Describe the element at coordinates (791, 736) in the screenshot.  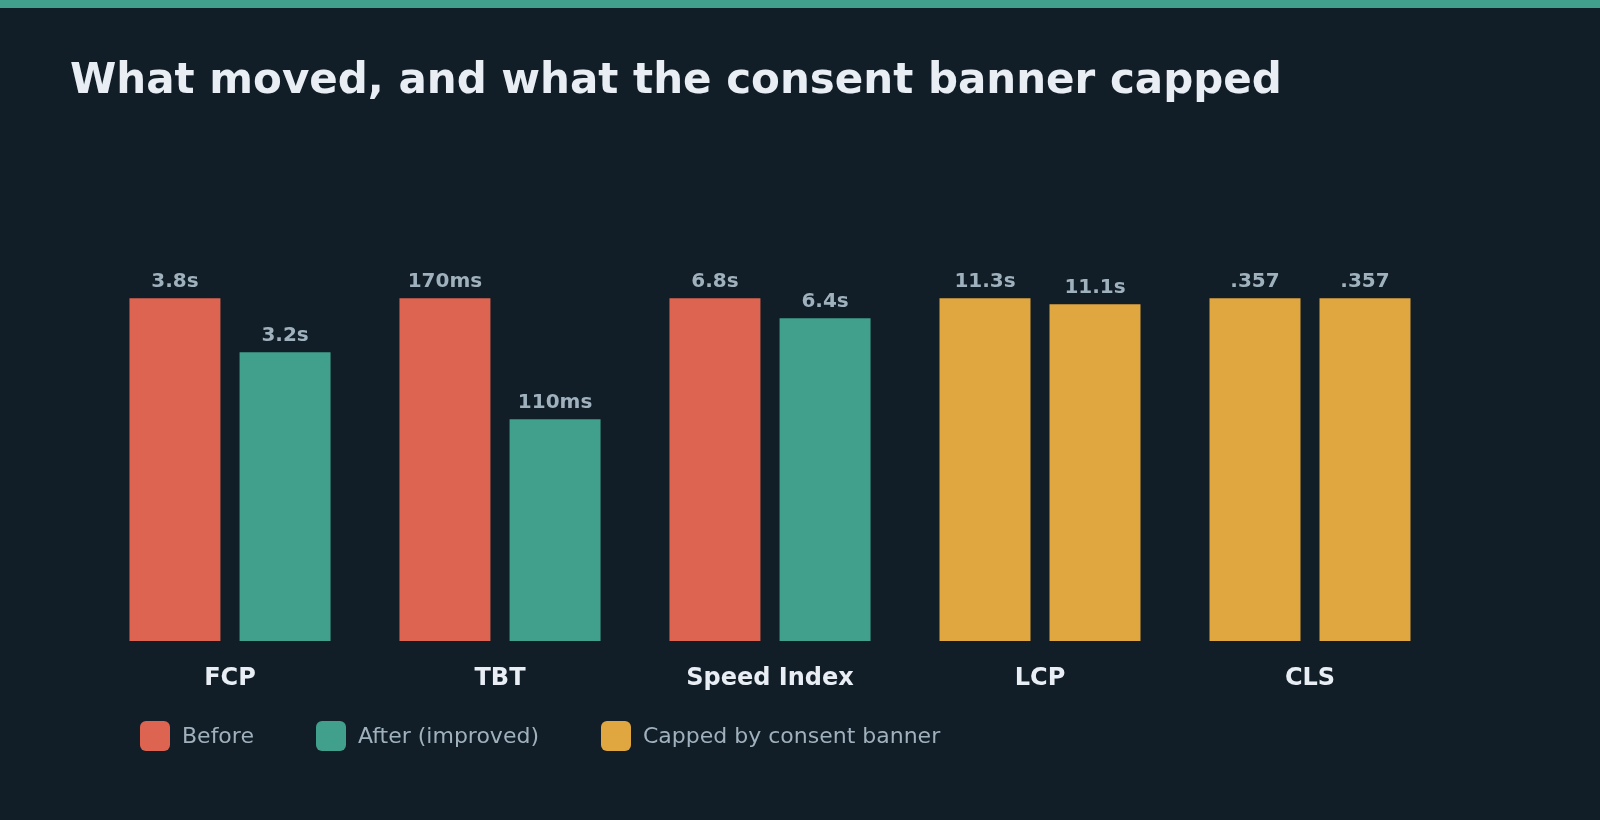
I see `legend-label: Capped by consent banner` at that location.